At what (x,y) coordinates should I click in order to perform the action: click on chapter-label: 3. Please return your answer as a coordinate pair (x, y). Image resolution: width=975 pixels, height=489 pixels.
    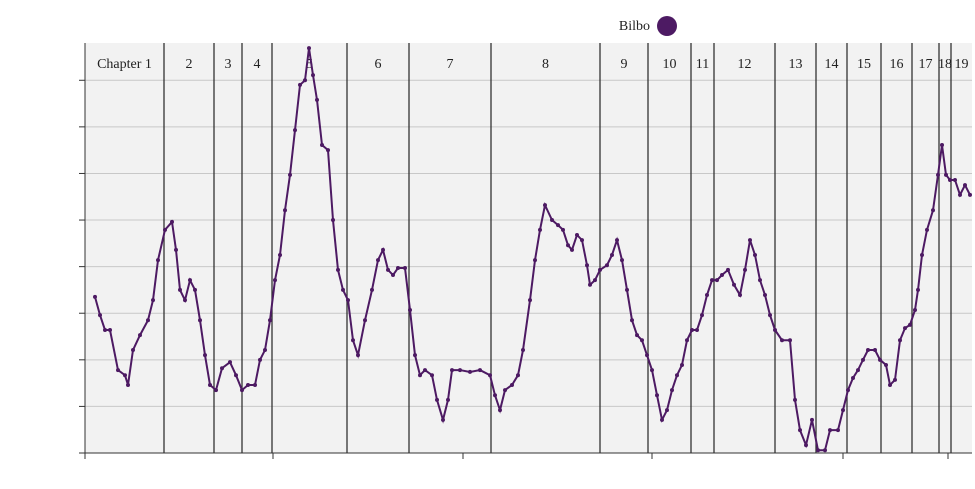
    Looking at the image, I should click on (228, 64).